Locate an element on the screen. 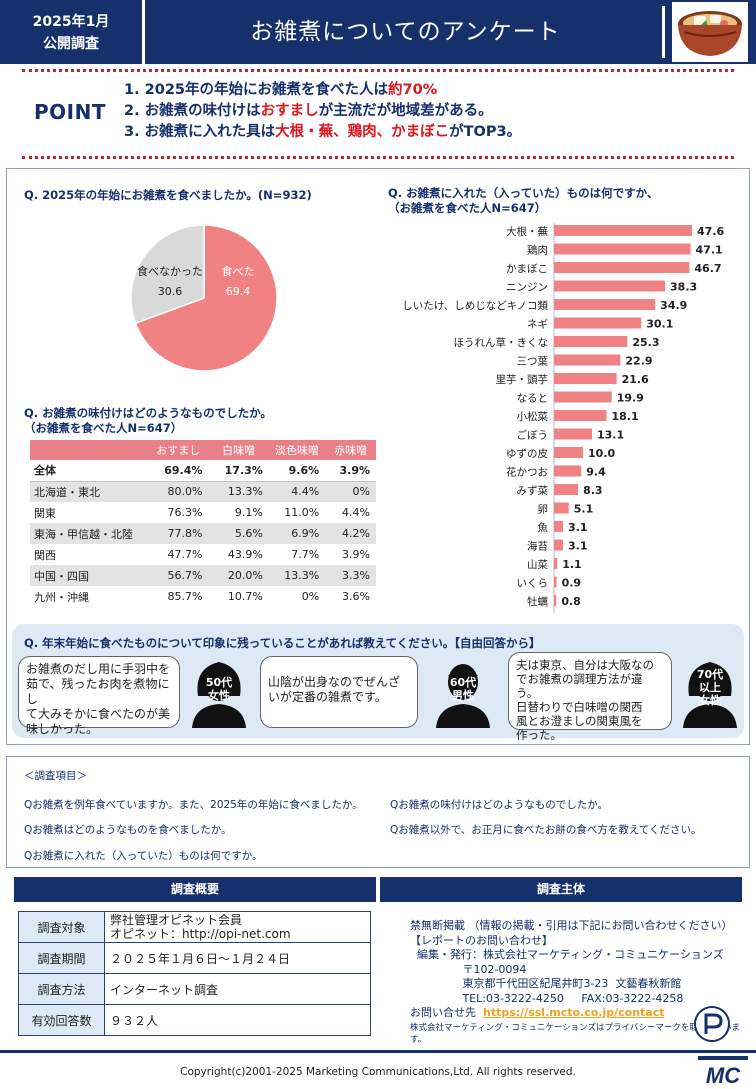  table-cell: ９３２人 is located at coordinates (237, 1020).